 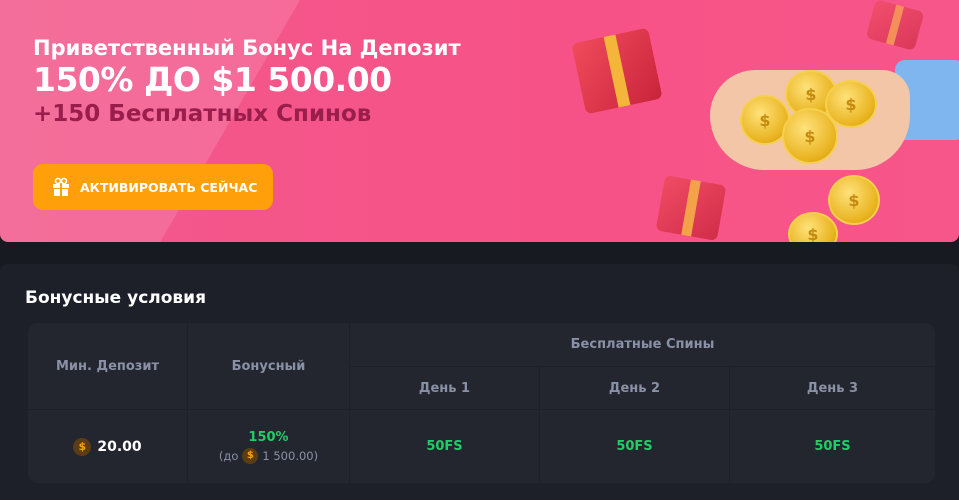 I want to click on header-bonus: Бонусный, so click(x=269, y=366).